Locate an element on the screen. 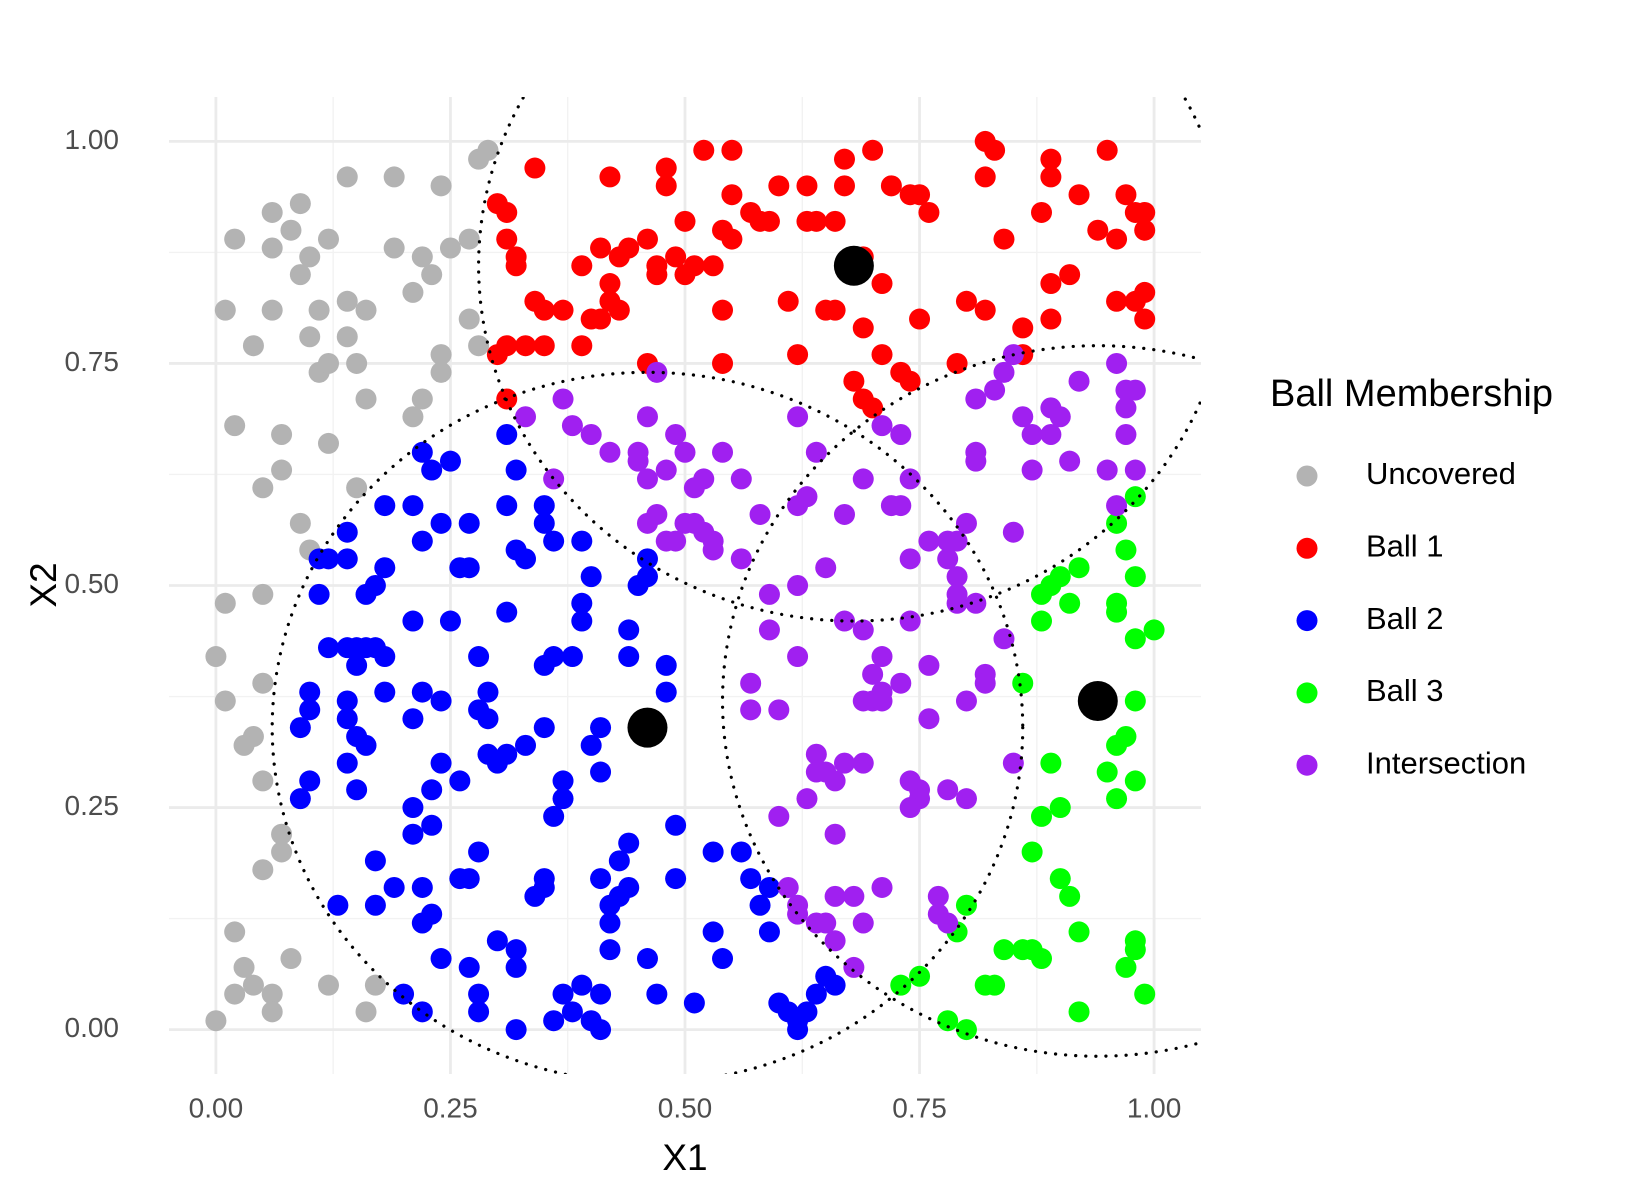 The height and width of the screenshot is (1200, 1650). legend-title: Ball Membership is located at coordinates (1411, 394).